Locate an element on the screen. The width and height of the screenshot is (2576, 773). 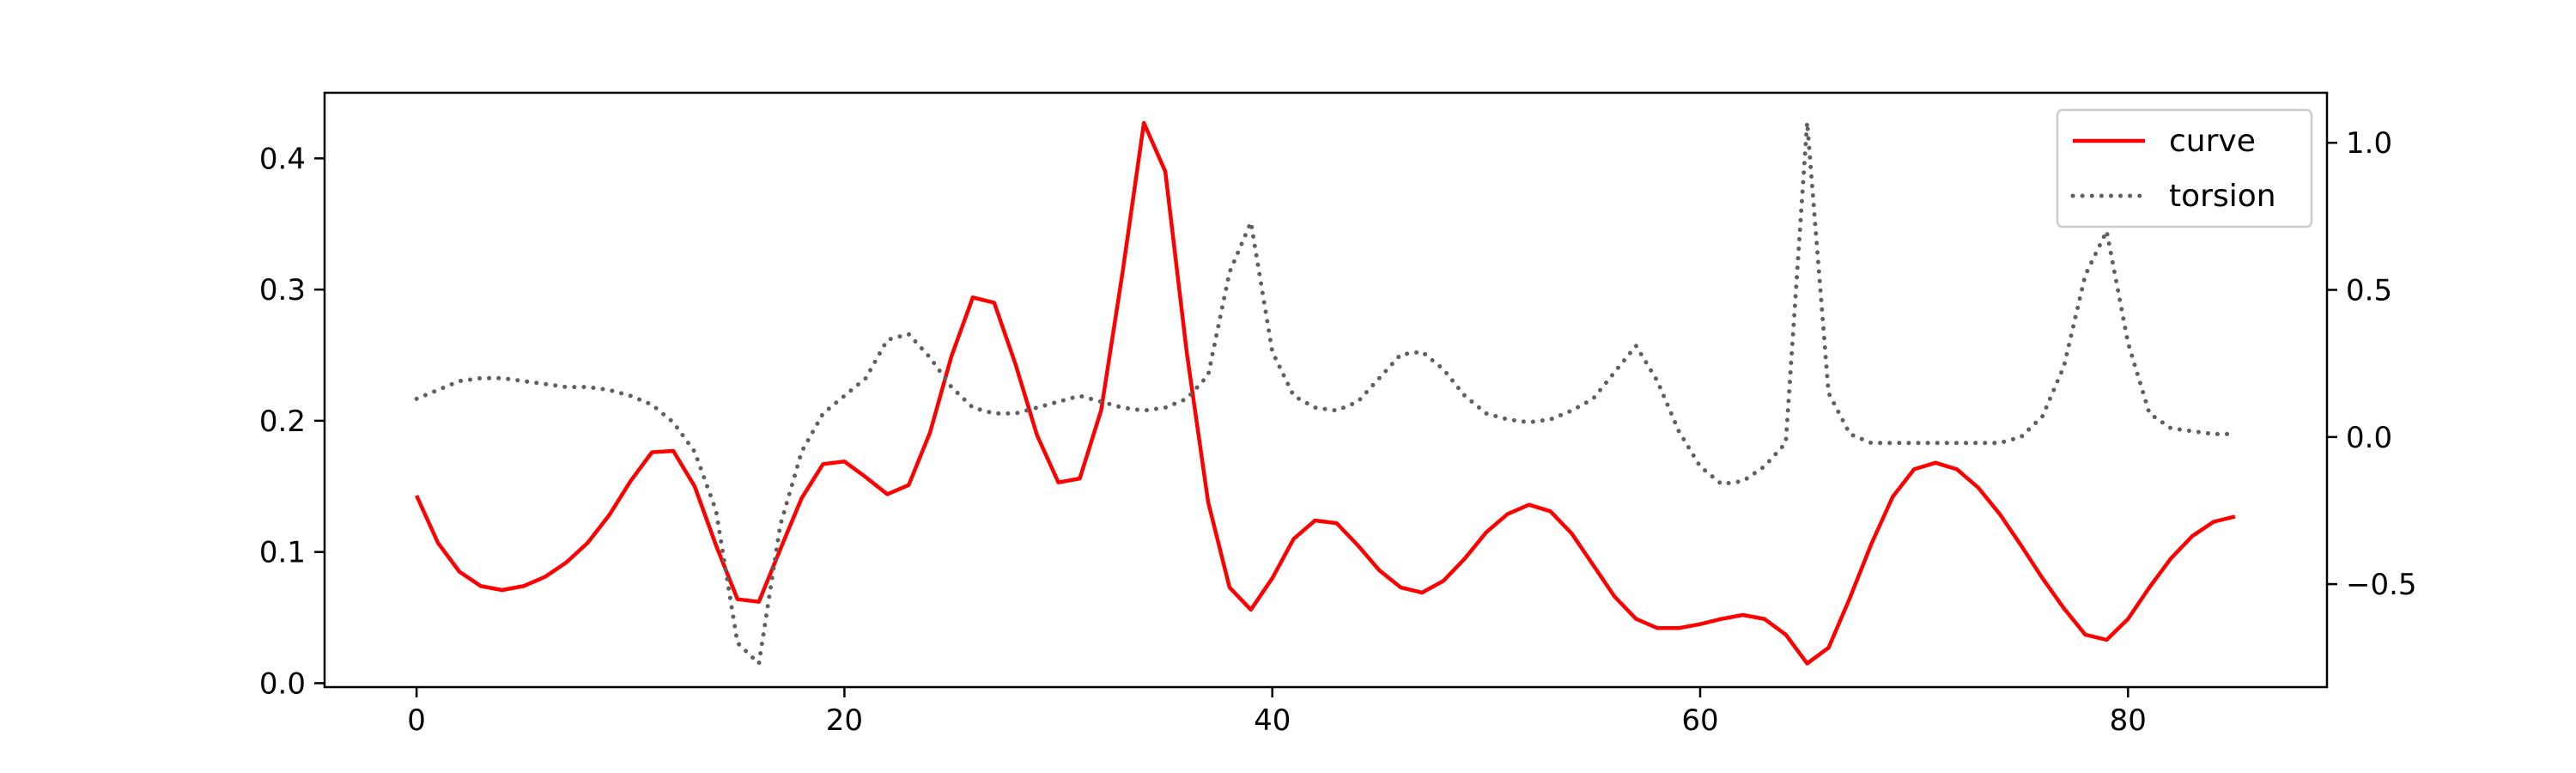
y2-tick-label: −0.5 is located at coordinates (2382, 585).